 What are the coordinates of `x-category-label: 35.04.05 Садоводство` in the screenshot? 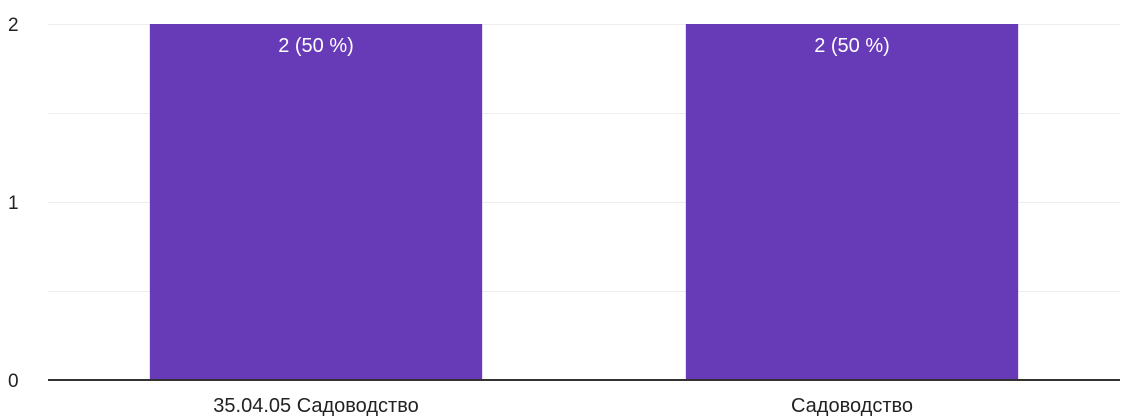 It's located at (315, 406).